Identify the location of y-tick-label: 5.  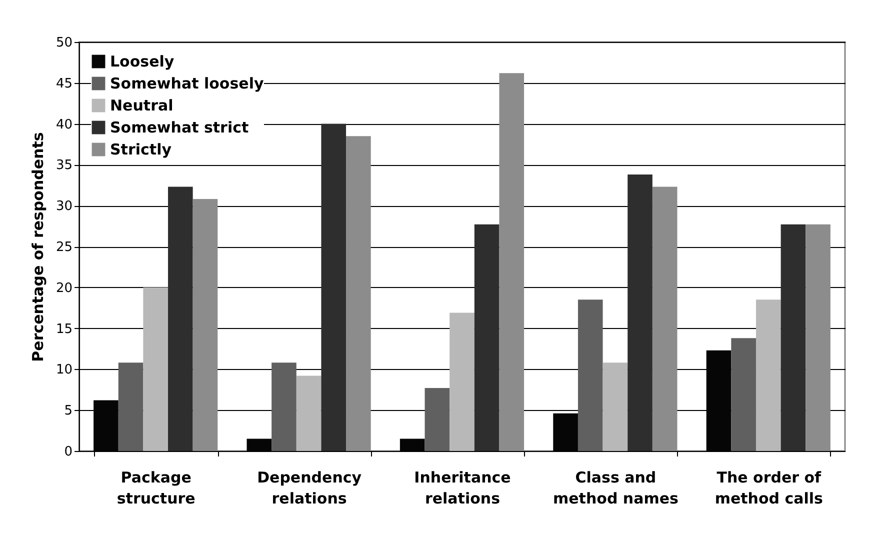
(68, 411).